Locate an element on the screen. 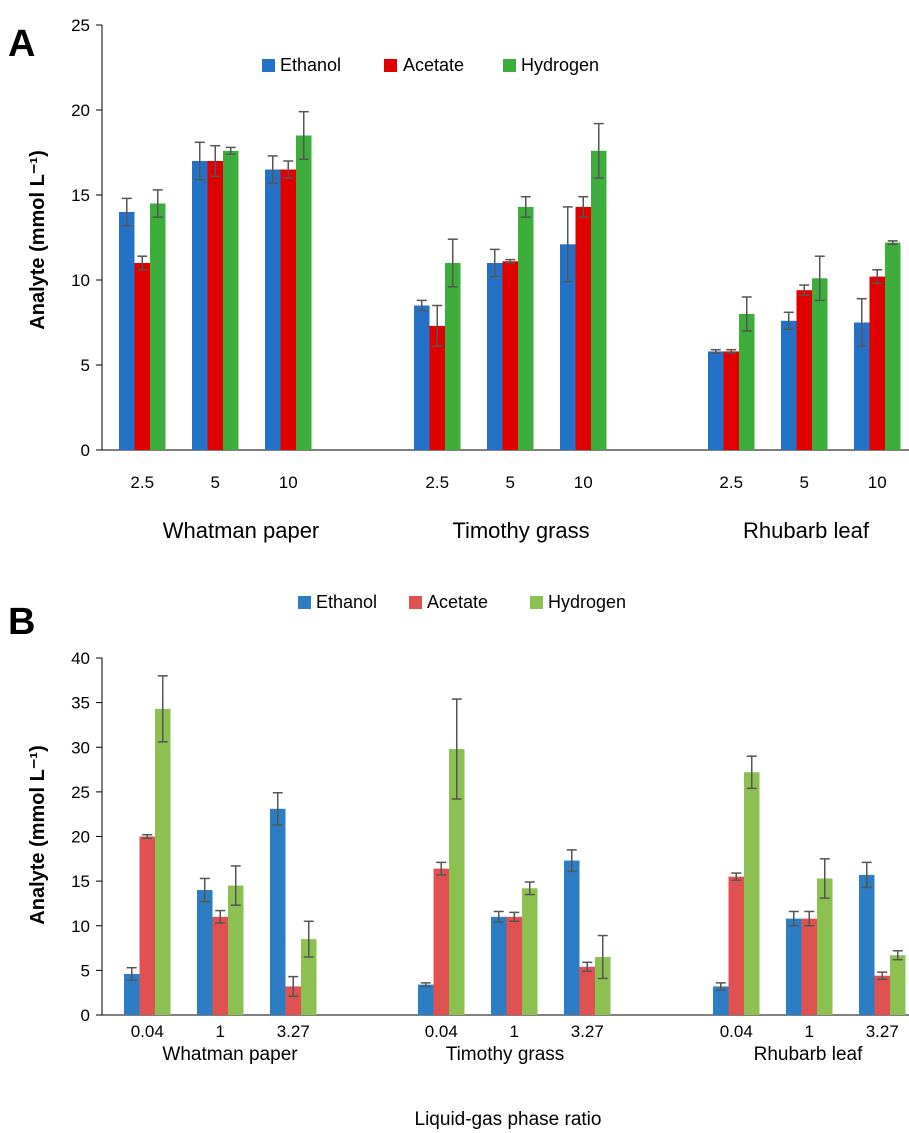  panel-a-group-label-rhubarb-leaf: Rhubarb leaf is located at coordinates (806, 530).